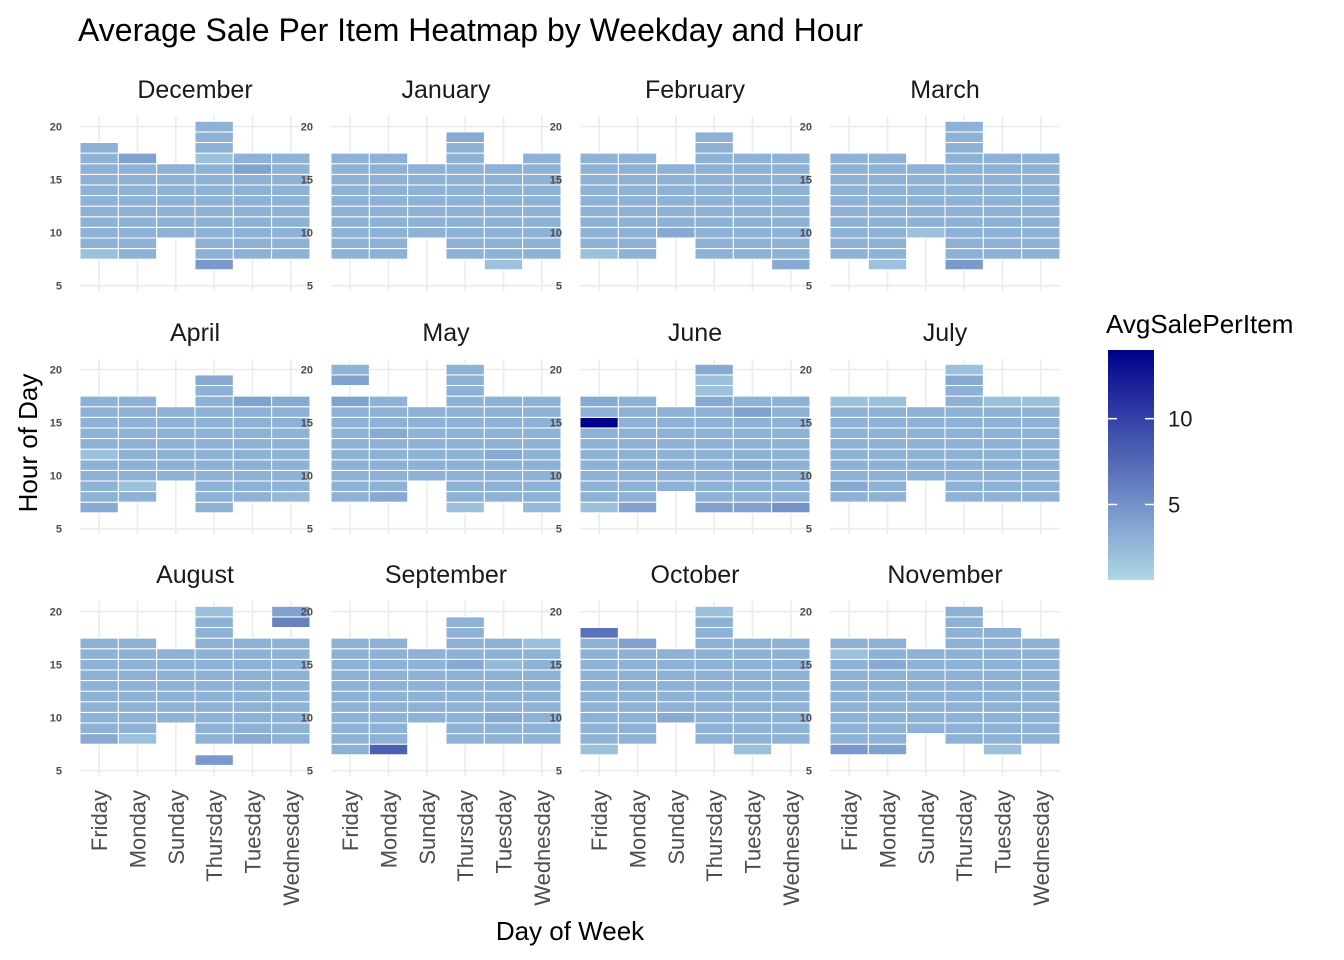 The height and width of the screenshot is (960, 1344). What do you see at coordinates (570, 931) in the screenshot?
I see `x-axis-title: Day of Week` at bounding box center [570, 931].